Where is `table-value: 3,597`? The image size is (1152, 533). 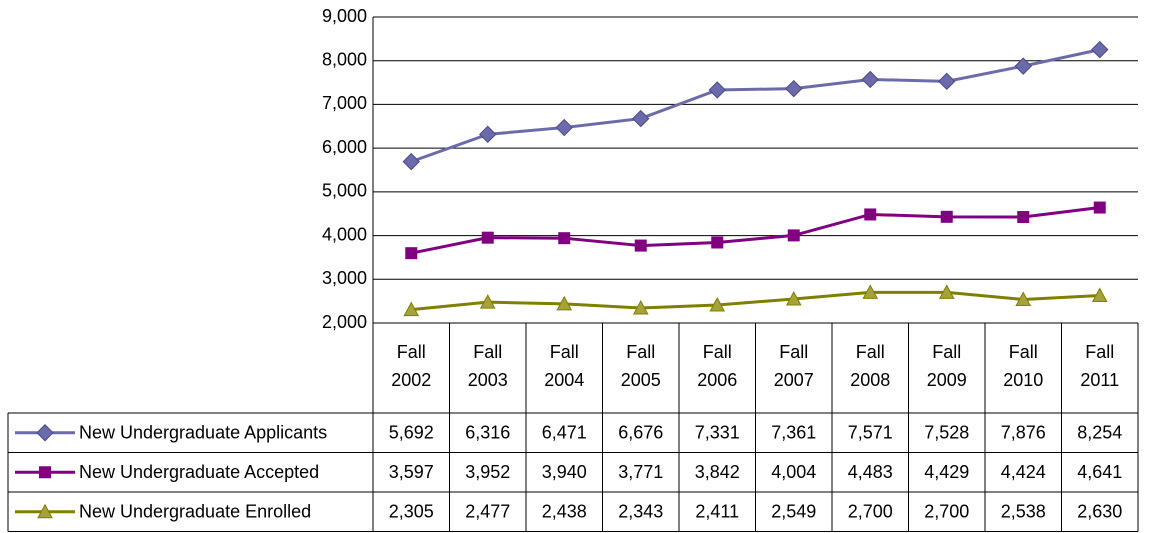
table-value: 3,597 is located at coordinates (411, 472).